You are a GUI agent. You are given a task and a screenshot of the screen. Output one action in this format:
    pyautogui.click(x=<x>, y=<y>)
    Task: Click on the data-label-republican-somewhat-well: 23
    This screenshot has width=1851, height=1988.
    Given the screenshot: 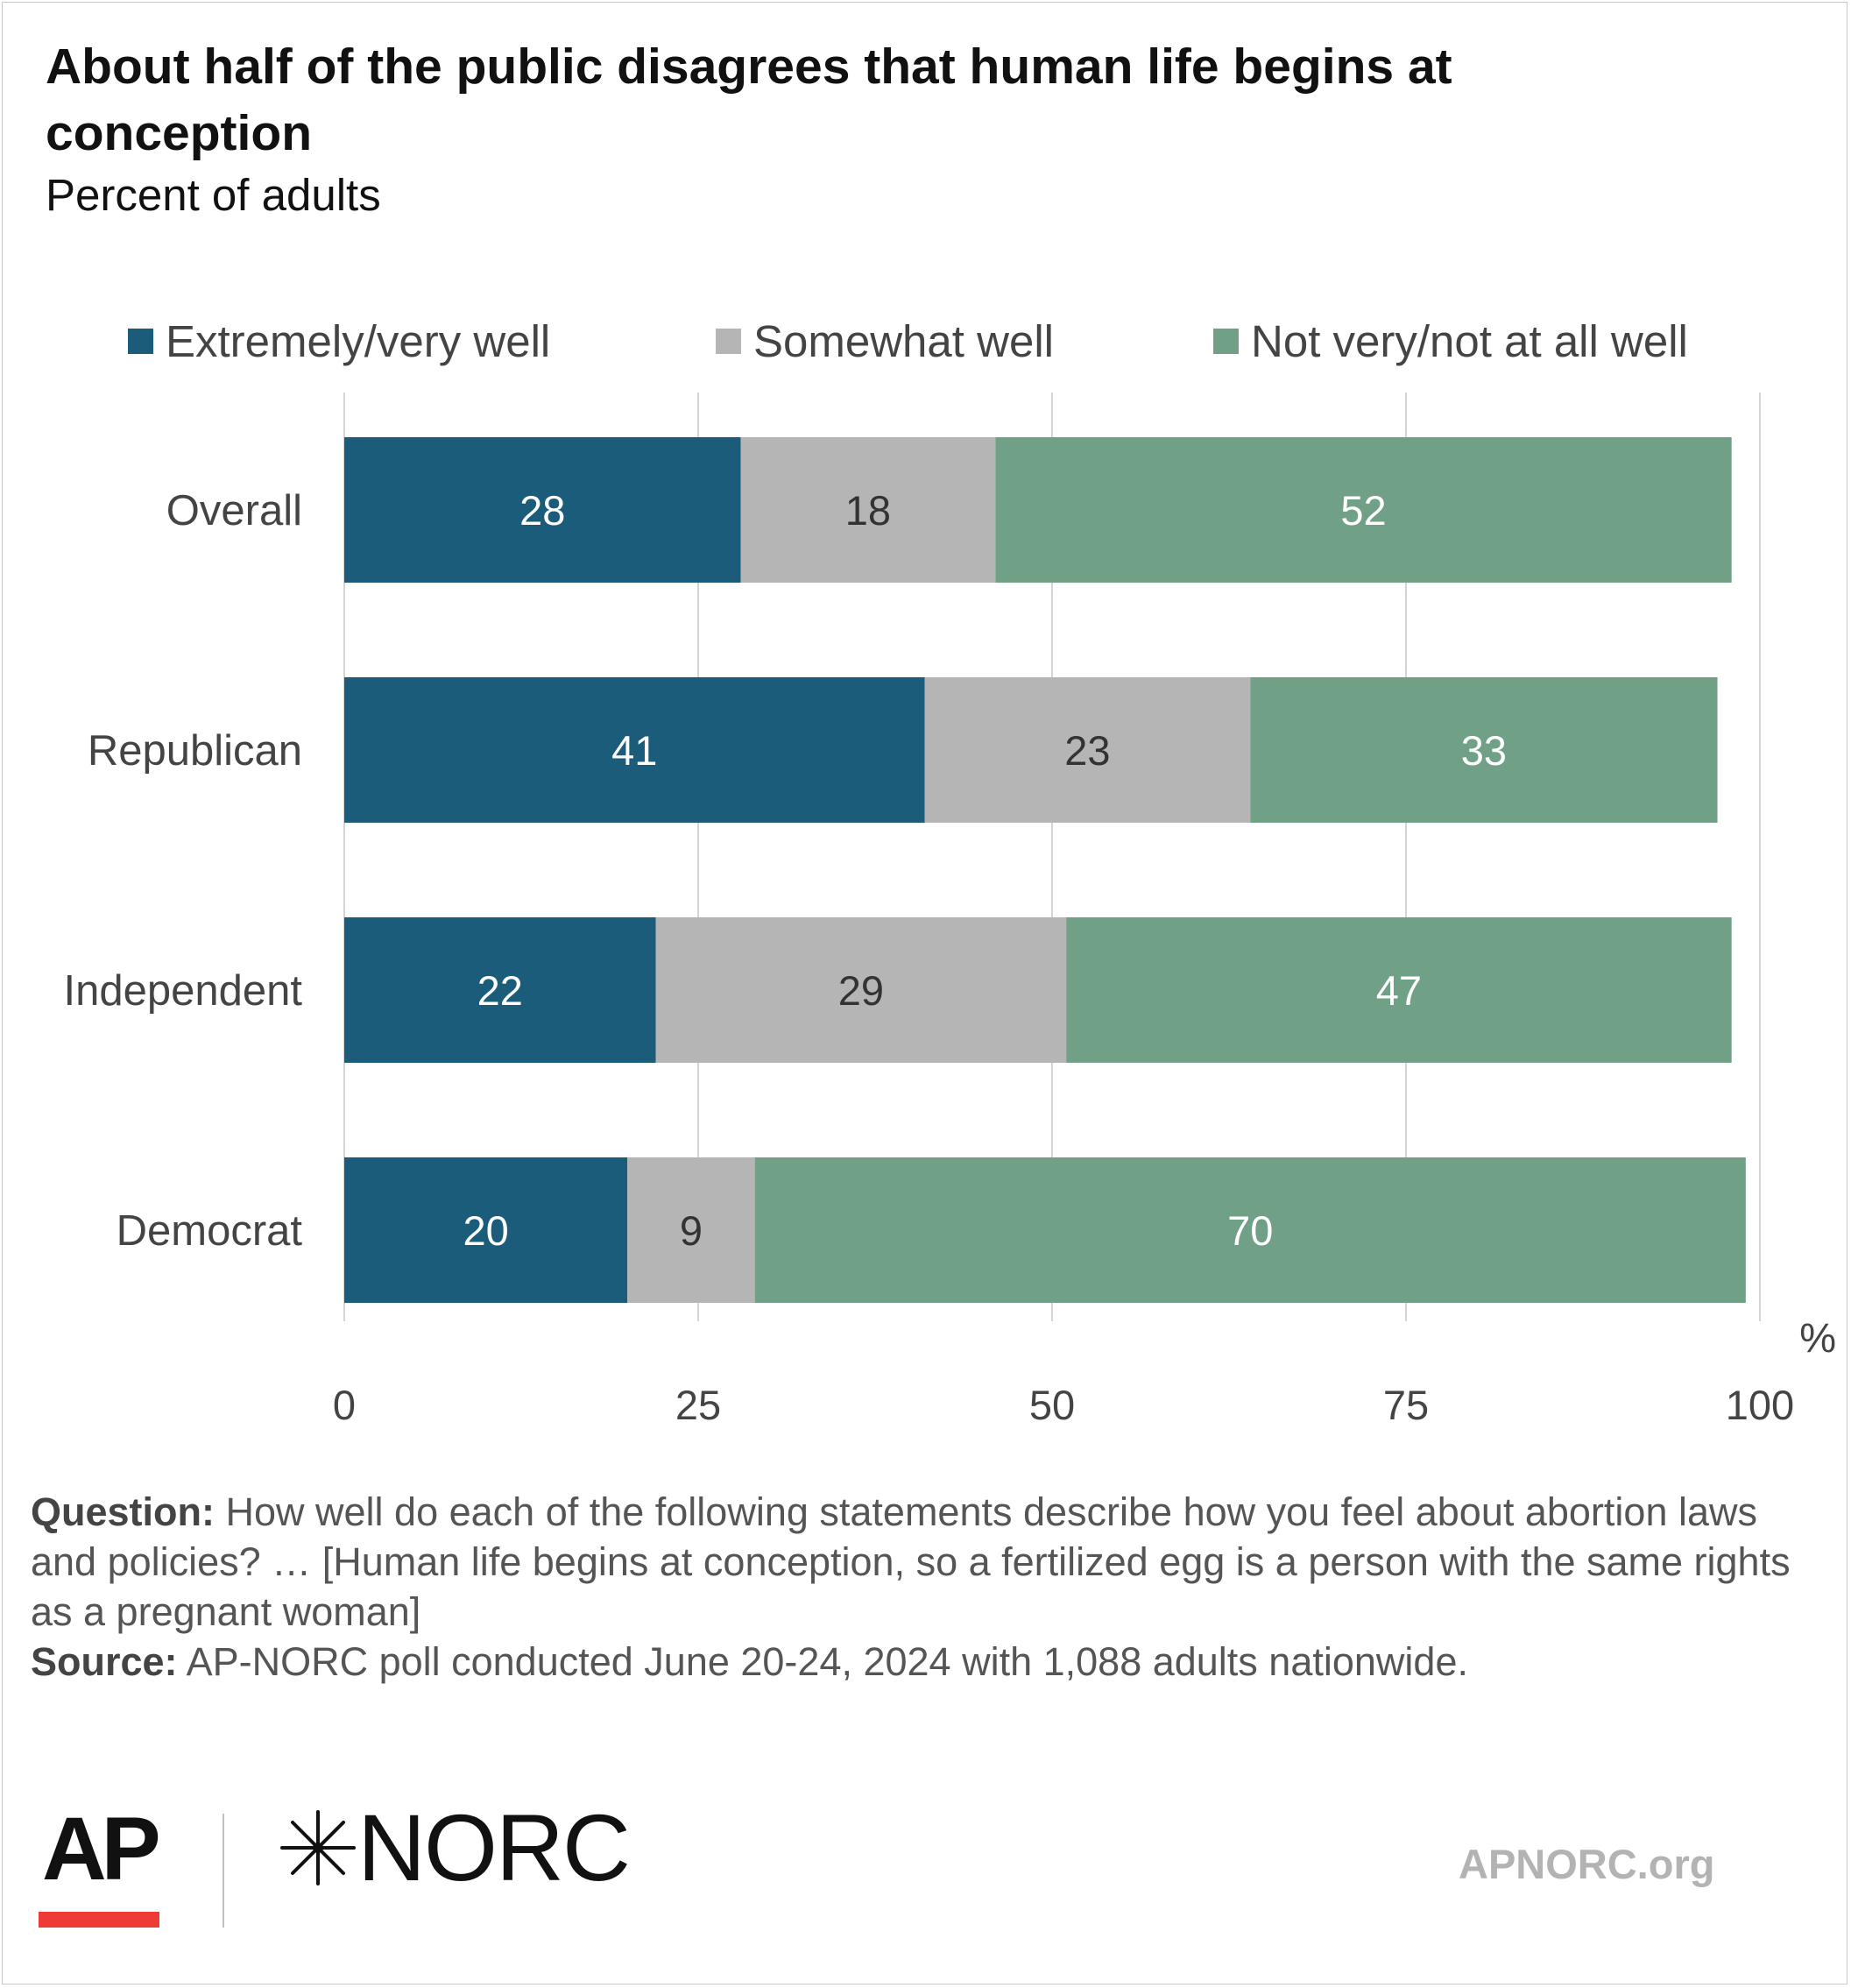 What is the action you would take?
    pyautogui.click(x=1087, y=750)
    